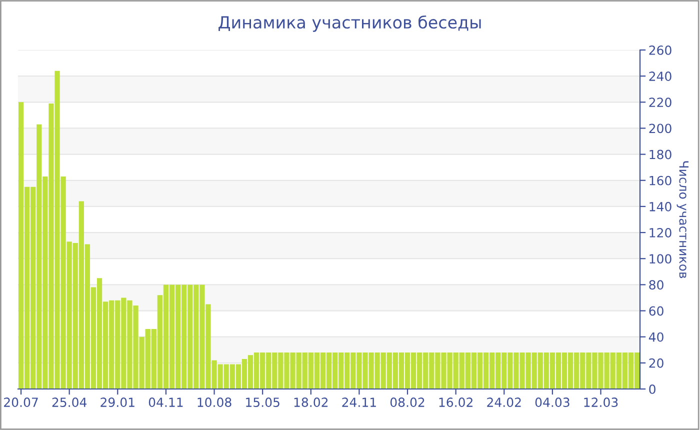 Image resolution: width=700 pixels, height=430 pixels. I want to click on y-tick-label: 80, so click(656, 285).